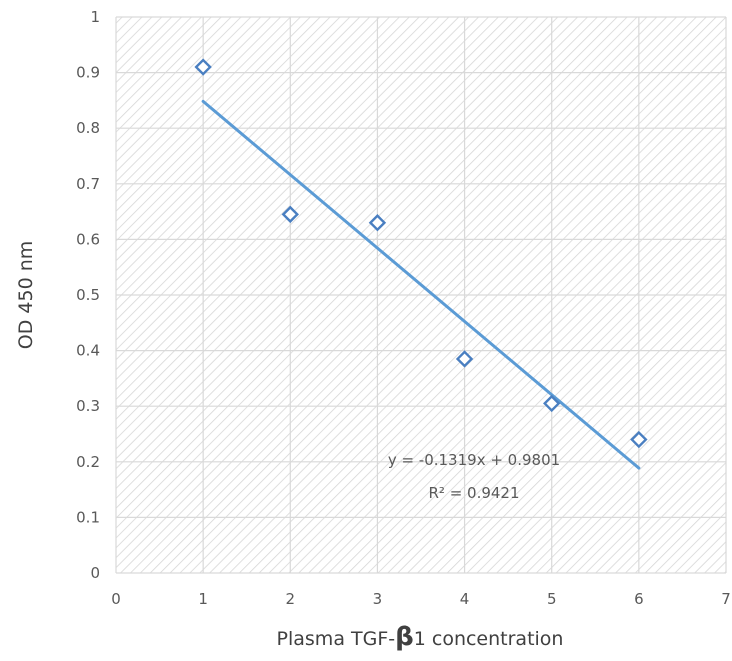 The height and width of the screenshot is (661, 732). Describe the element at coordinates (465, 599) in the screenshot. I see `x-tick-label: 4` at that location.